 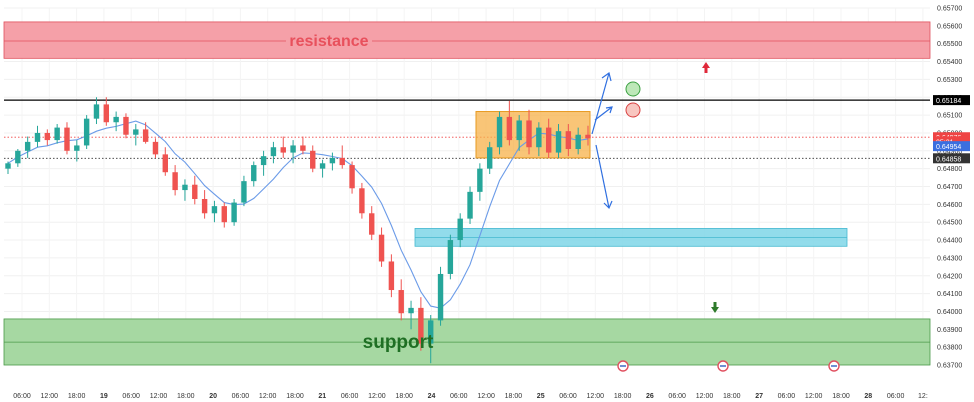 I want to click on x-tick-label: 25, so click(x=541, y=396).